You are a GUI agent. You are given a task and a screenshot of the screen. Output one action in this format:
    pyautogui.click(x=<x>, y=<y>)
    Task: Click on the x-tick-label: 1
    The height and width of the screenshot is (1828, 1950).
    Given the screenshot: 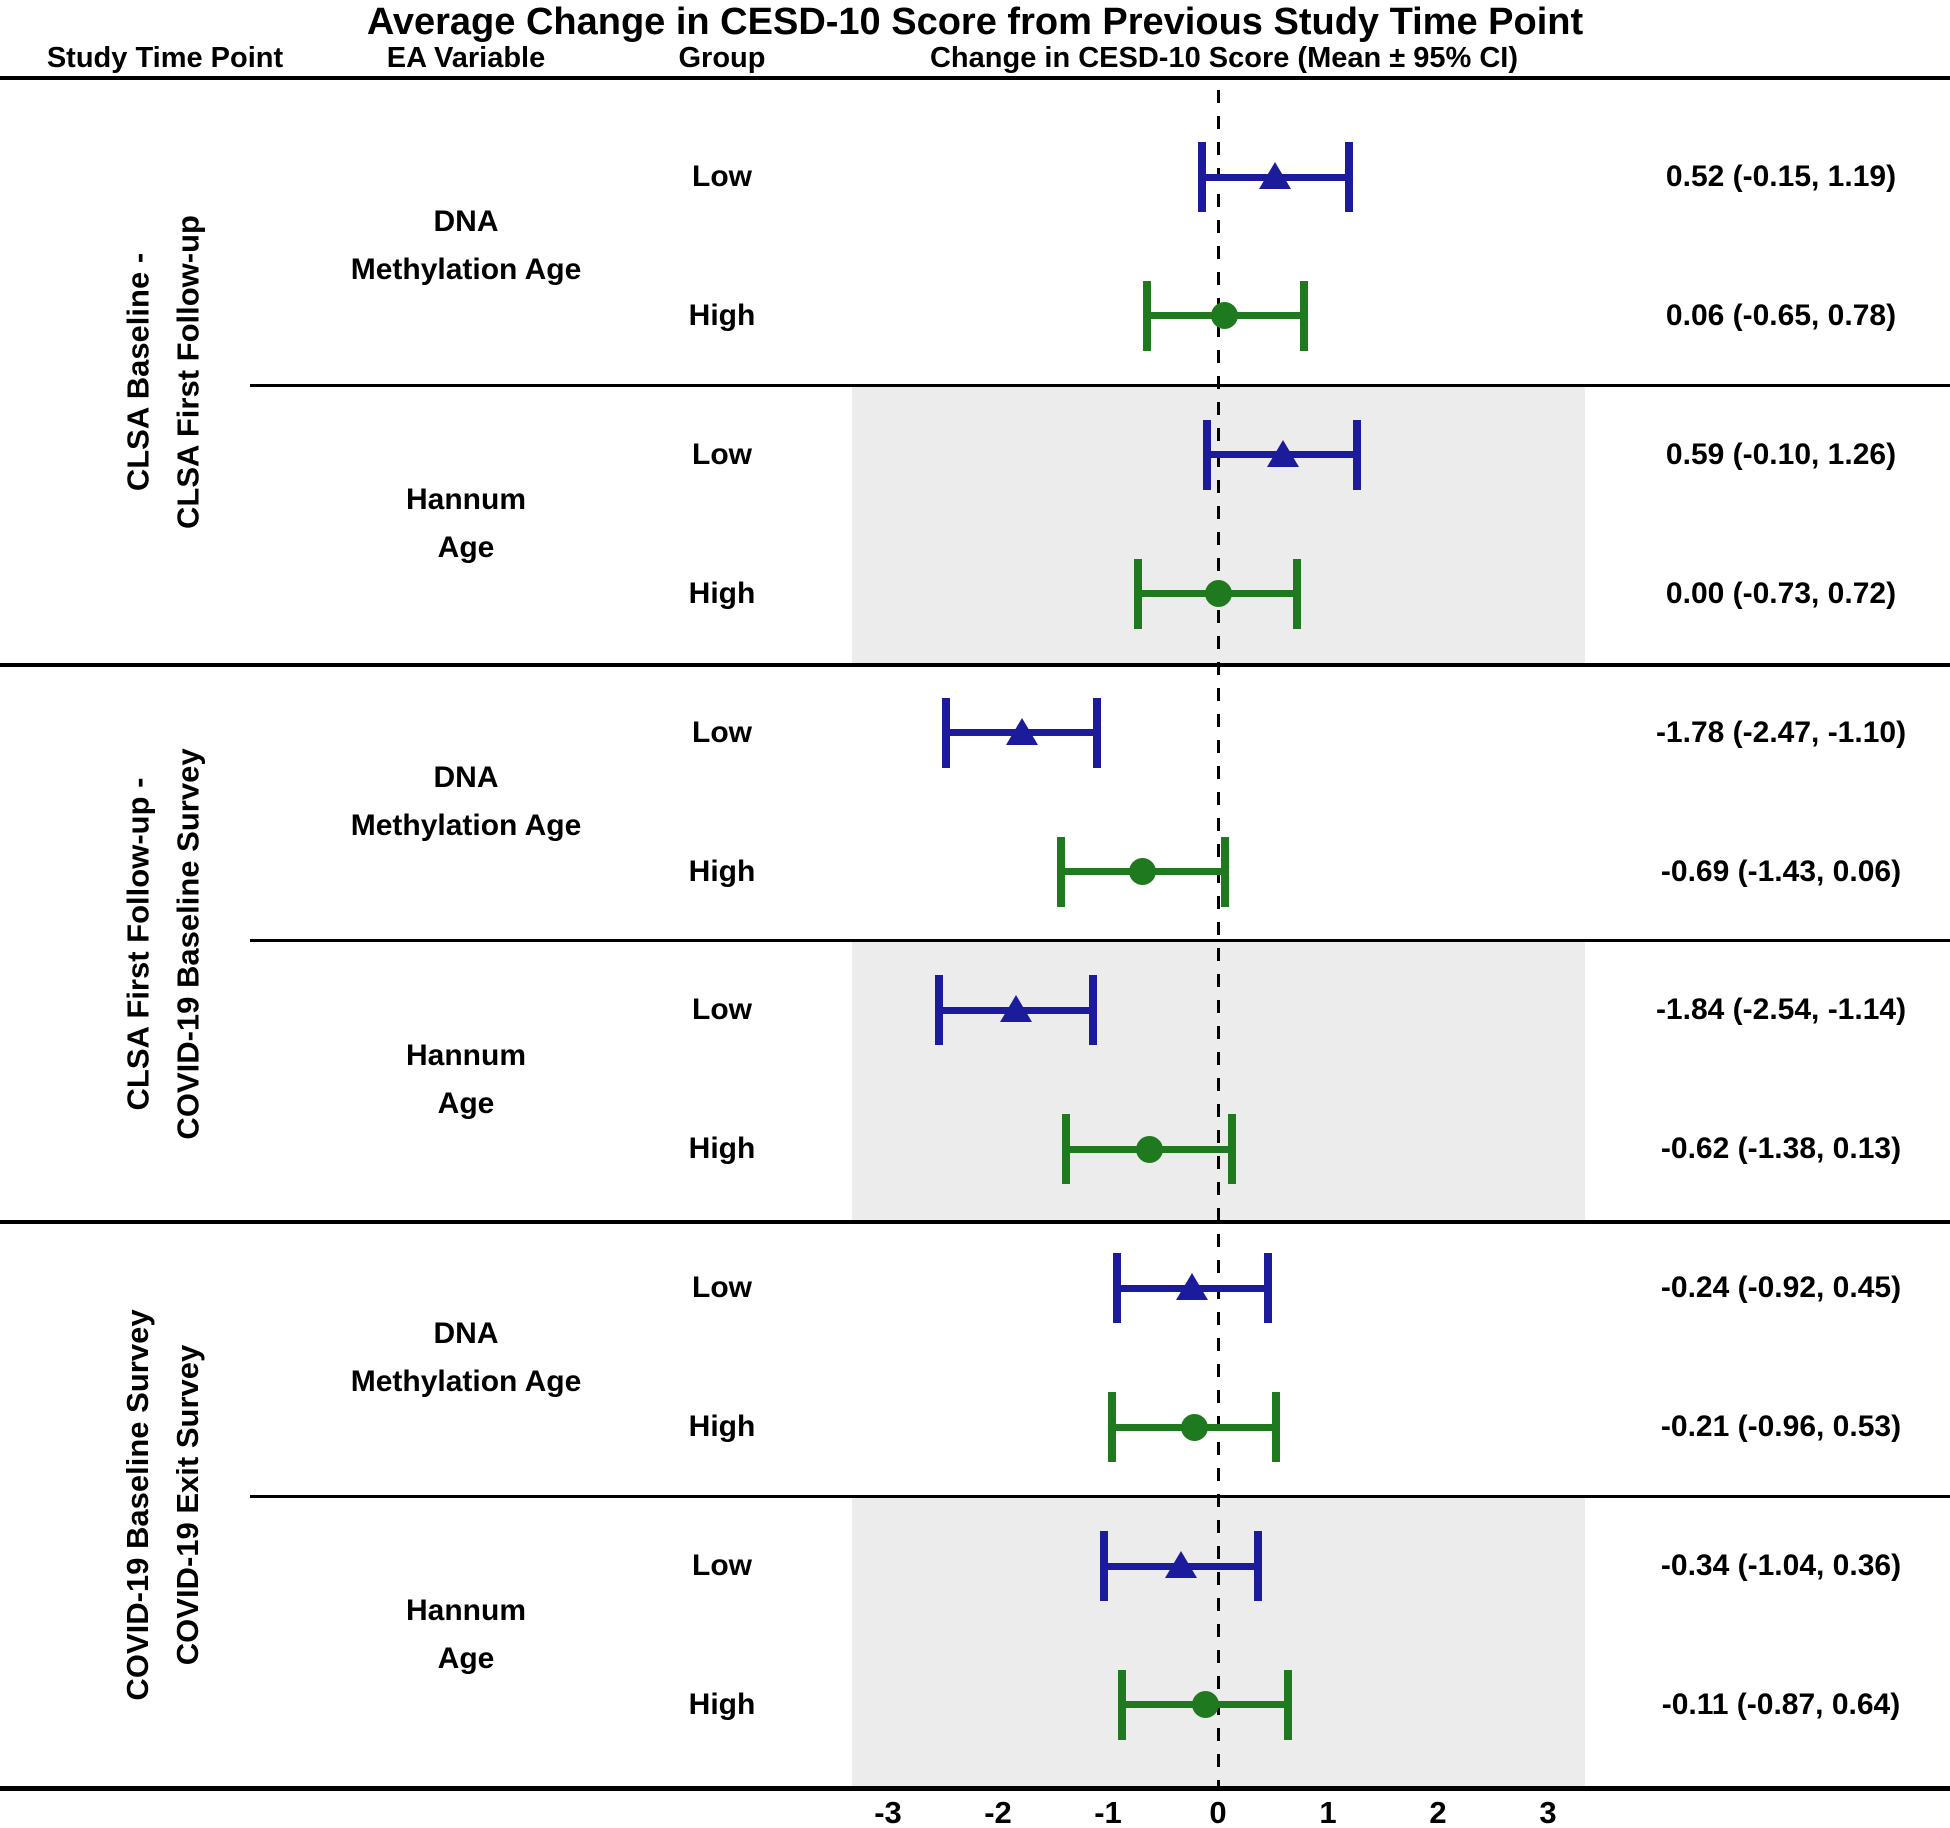 What is the action you would take?
    pyautogui.click(x=1328, y=1811)
    